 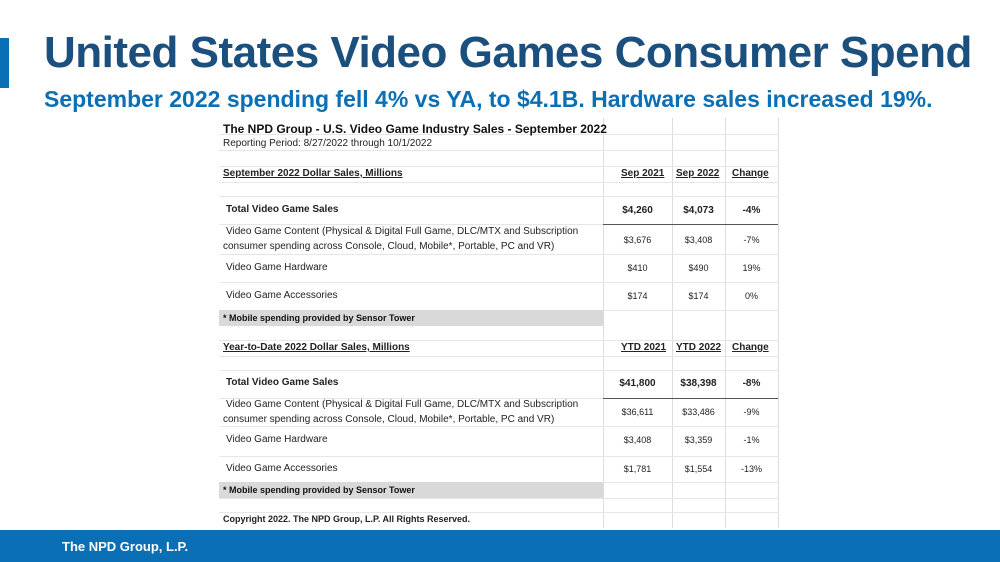 What do you see at coordinates (698, 383) in the screenshot?
I see `cell-value: $38,398` at bounding box center [698, 383].